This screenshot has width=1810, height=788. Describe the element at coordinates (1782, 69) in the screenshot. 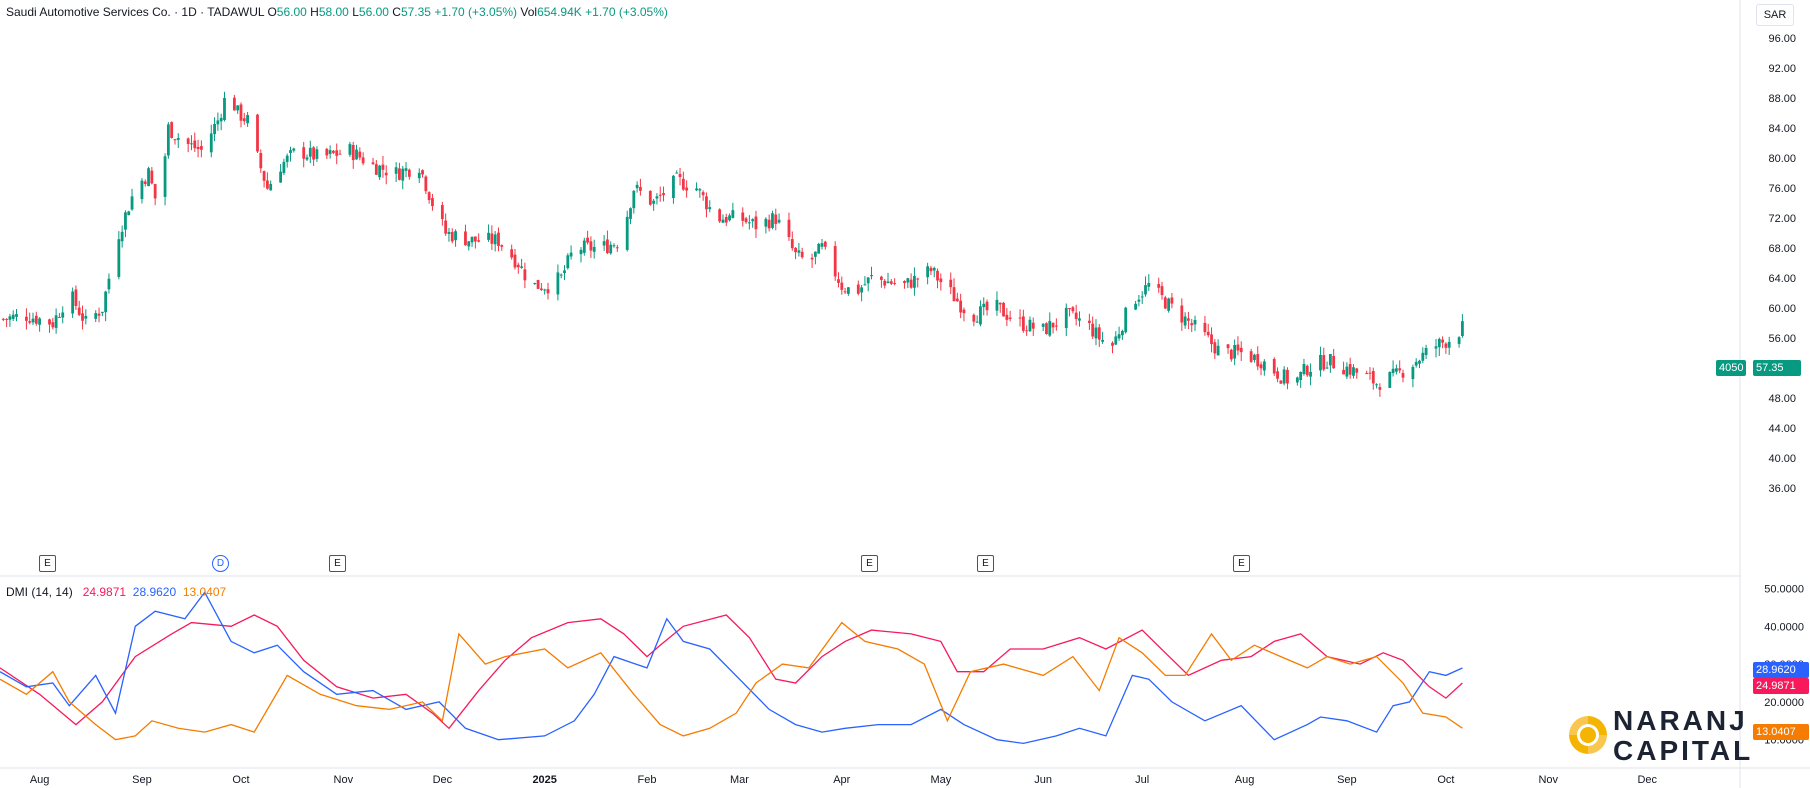

I see `price-tick-label: 92.00` at that location.